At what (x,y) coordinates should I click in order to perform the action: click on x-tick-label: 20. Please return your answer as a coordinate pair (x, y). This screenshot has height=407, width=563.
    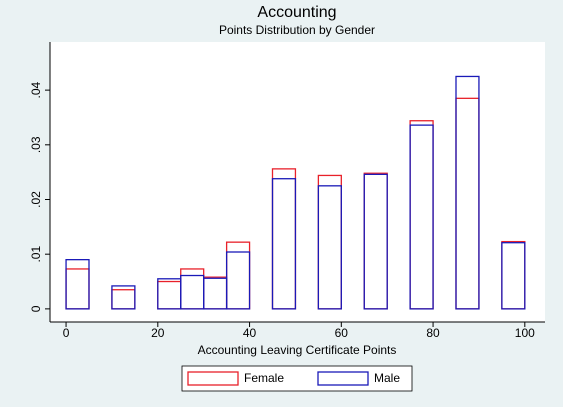
    Looking at the image, I should click on (158, 333).